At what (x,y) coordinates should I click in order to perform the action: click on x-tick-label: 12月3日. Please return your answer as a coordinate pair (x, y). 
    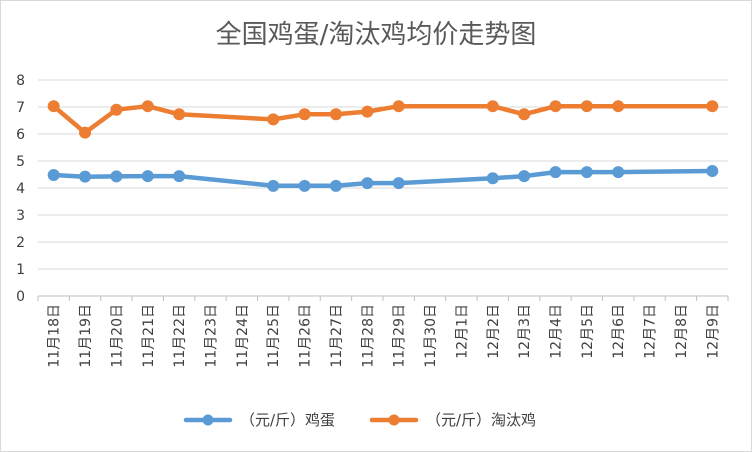
    Looking at the image, I should click on (525, 331).